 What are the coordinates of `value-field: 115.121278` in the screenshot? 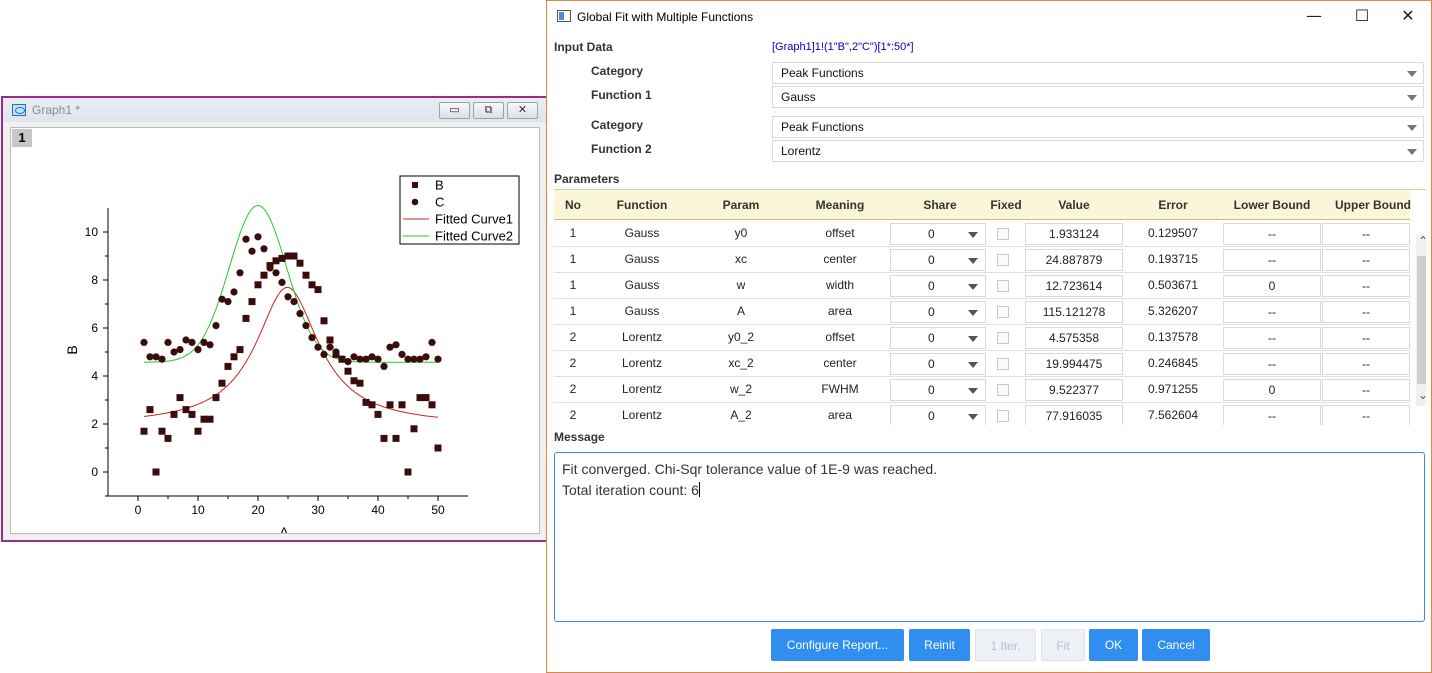 It's located at (1074, 312).